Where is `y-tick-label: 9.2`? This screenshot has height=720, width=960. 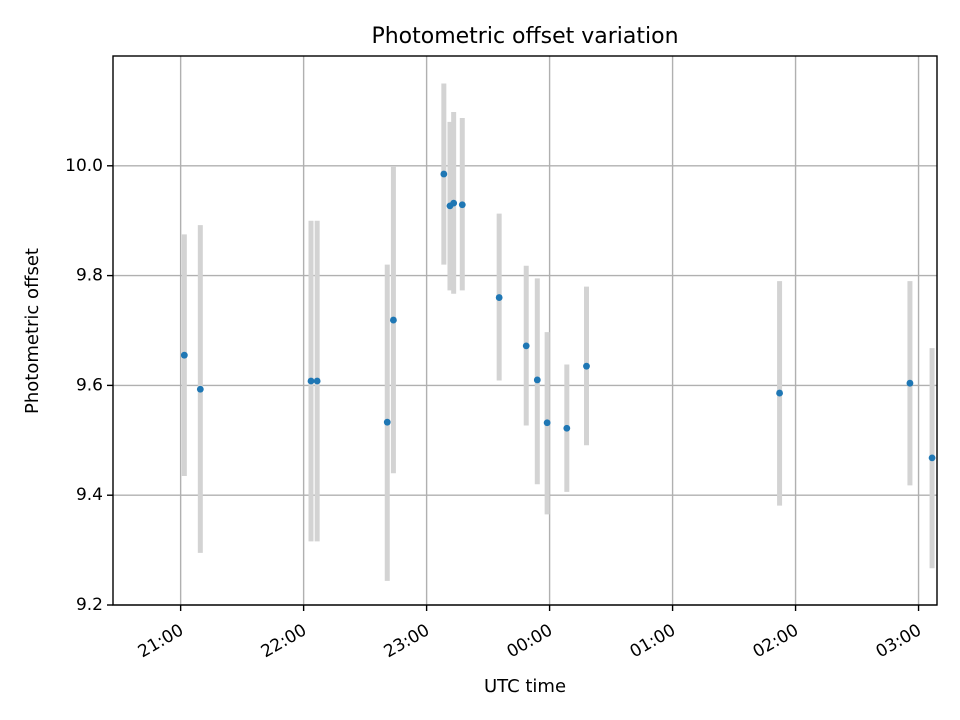 y-tick-label: 9.2 is located at coordinates (89, 605).